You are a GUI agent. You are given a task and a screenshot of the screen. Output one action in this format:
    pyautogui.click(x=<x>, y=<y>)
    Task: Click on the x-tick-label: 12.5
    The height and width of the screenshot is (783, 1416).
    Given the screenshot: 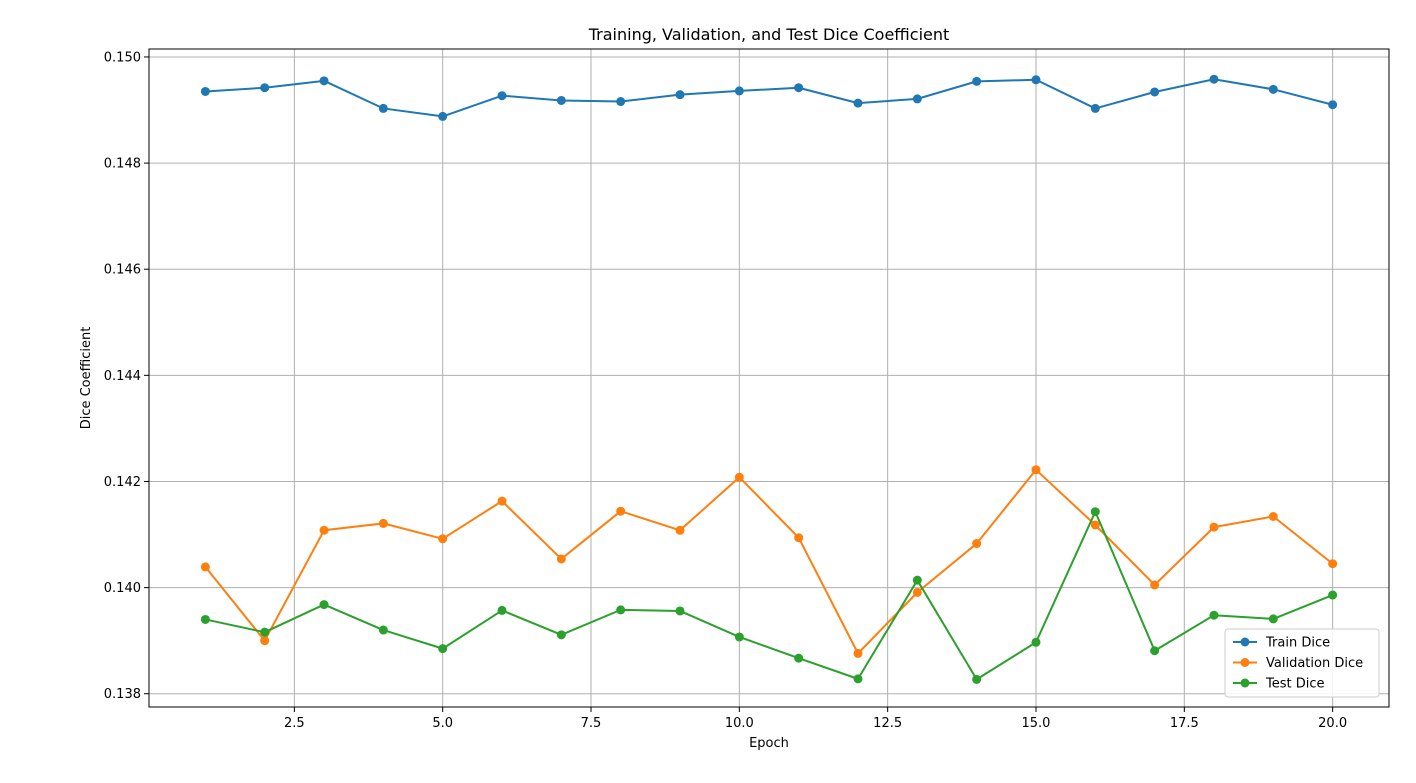 What is the action you would take?
    pyautogui.click(x=887, y=723)
    